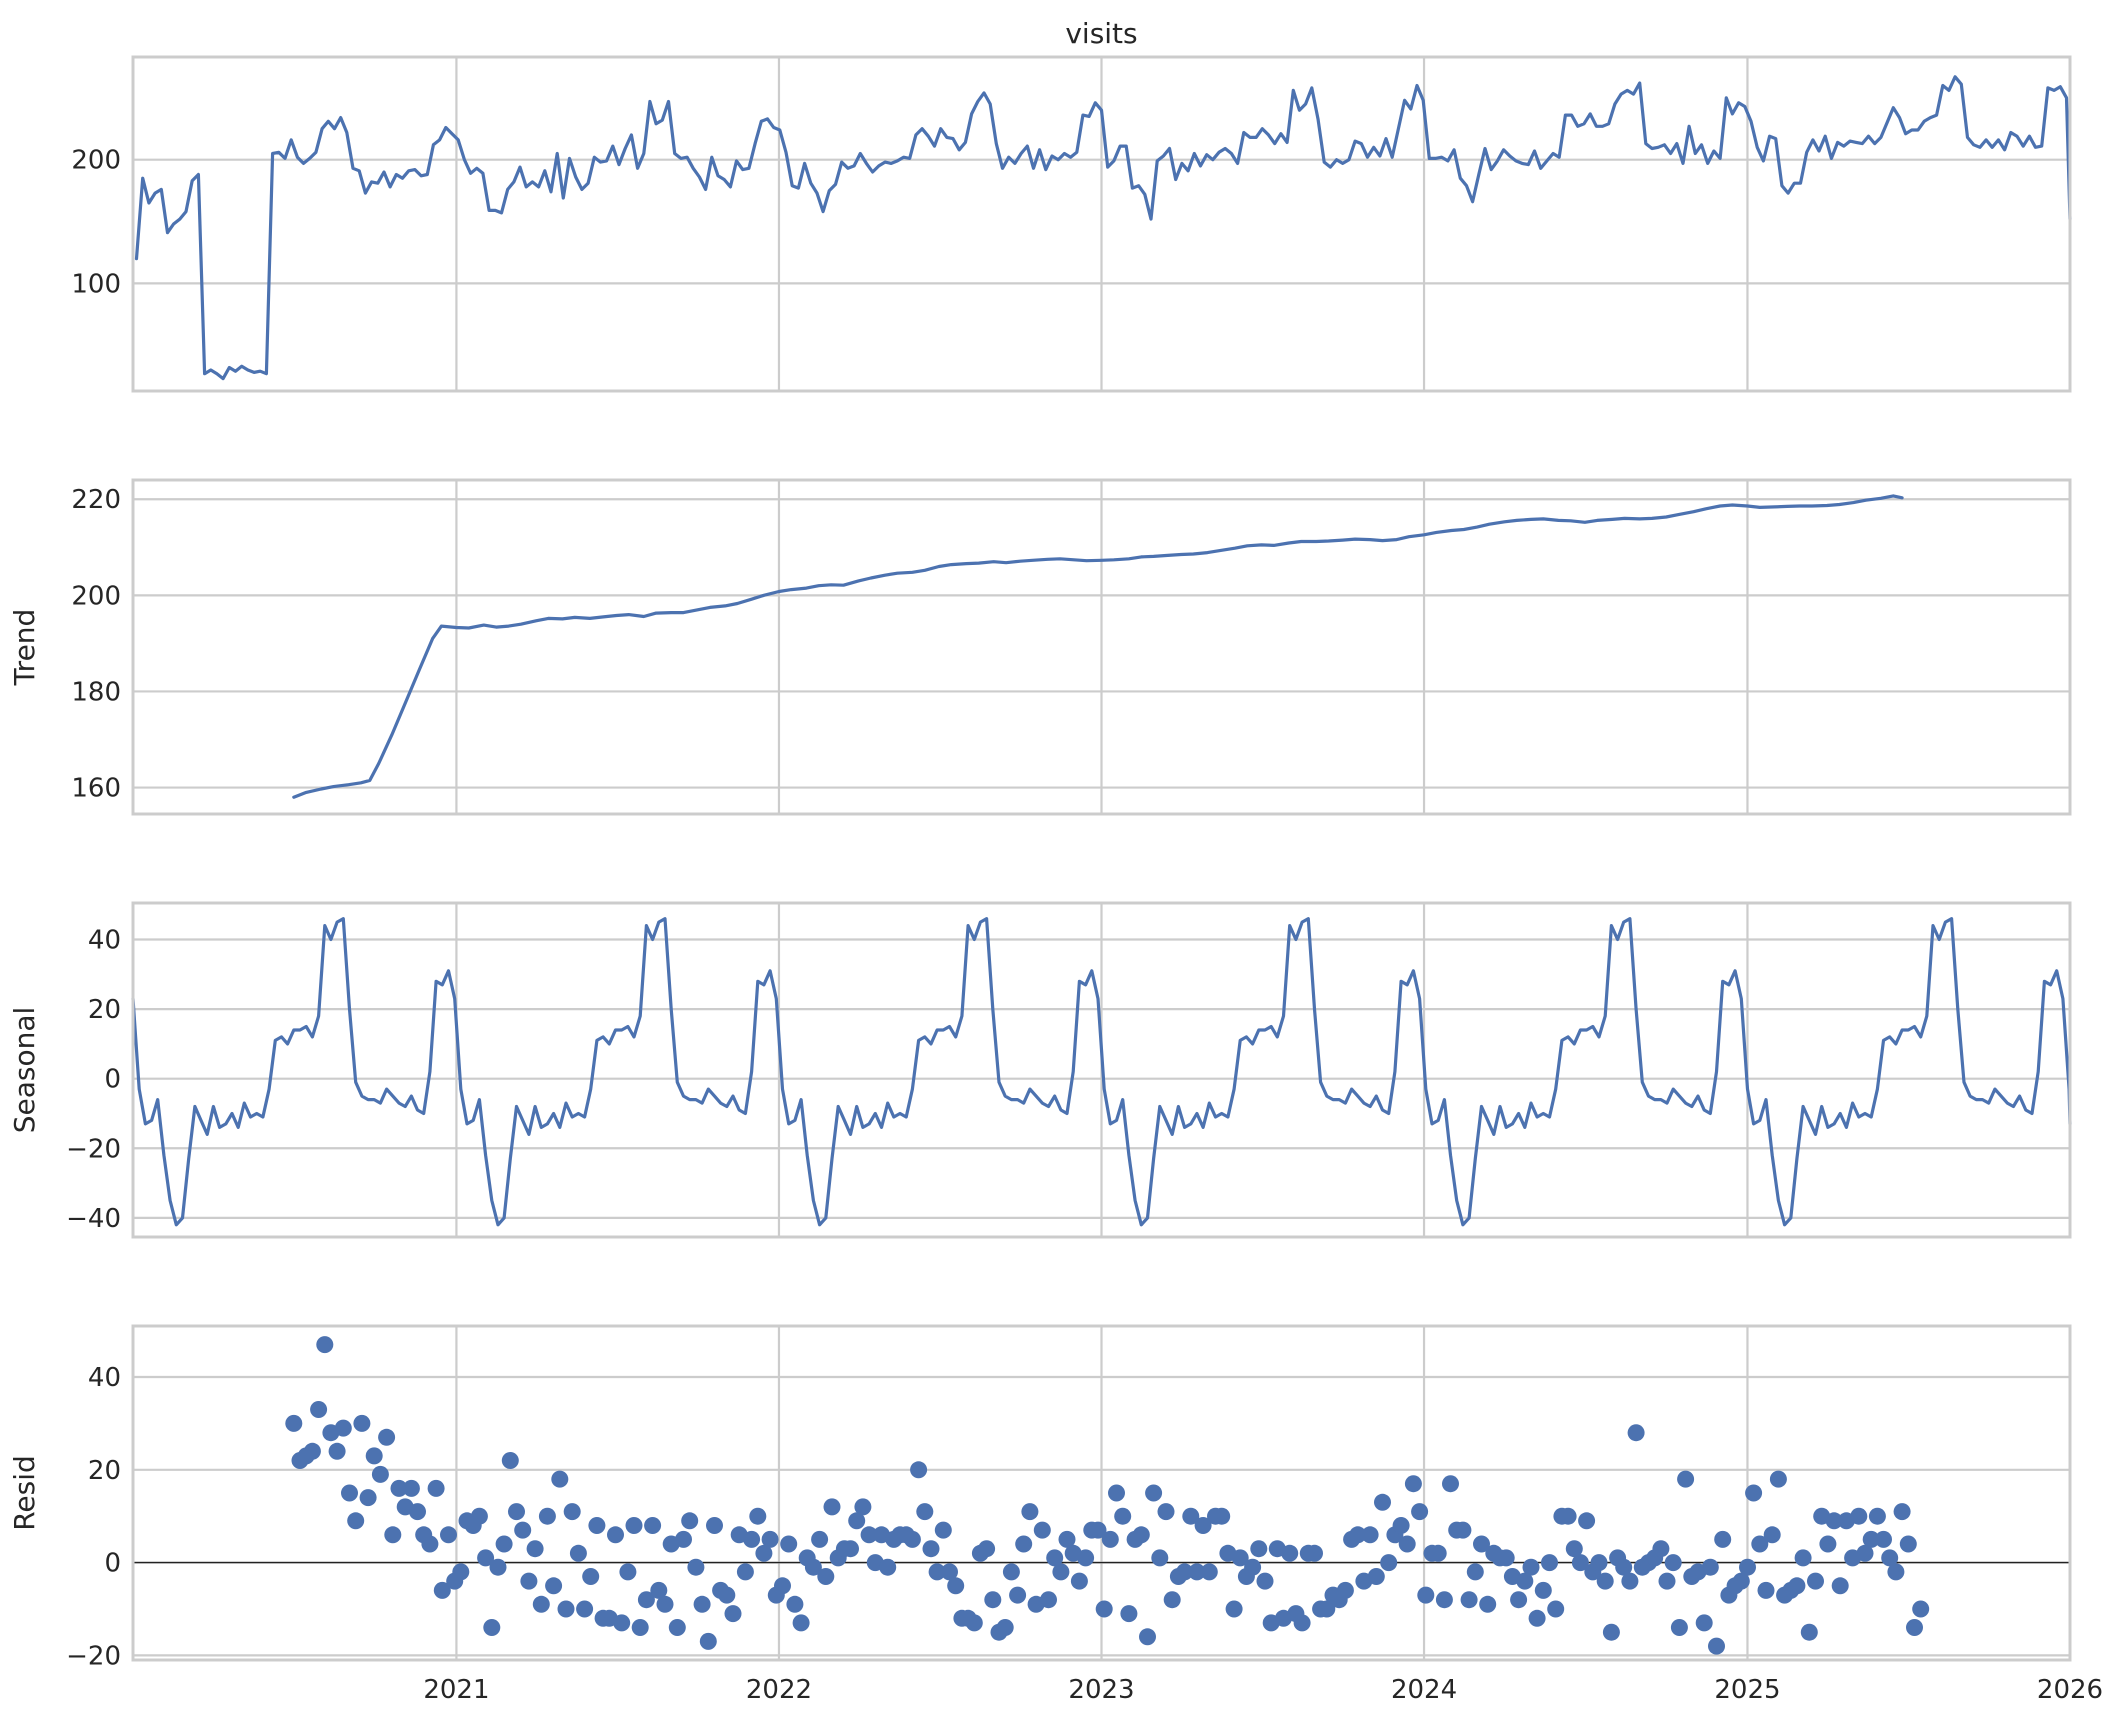 Image resolution: width=2118 pixels, height=1725 pixels. What do you see at coordinates (456, 1690) in the screenshot?
I see `x-tick-label-2021: 2021` at bounding box center [456, 1690].